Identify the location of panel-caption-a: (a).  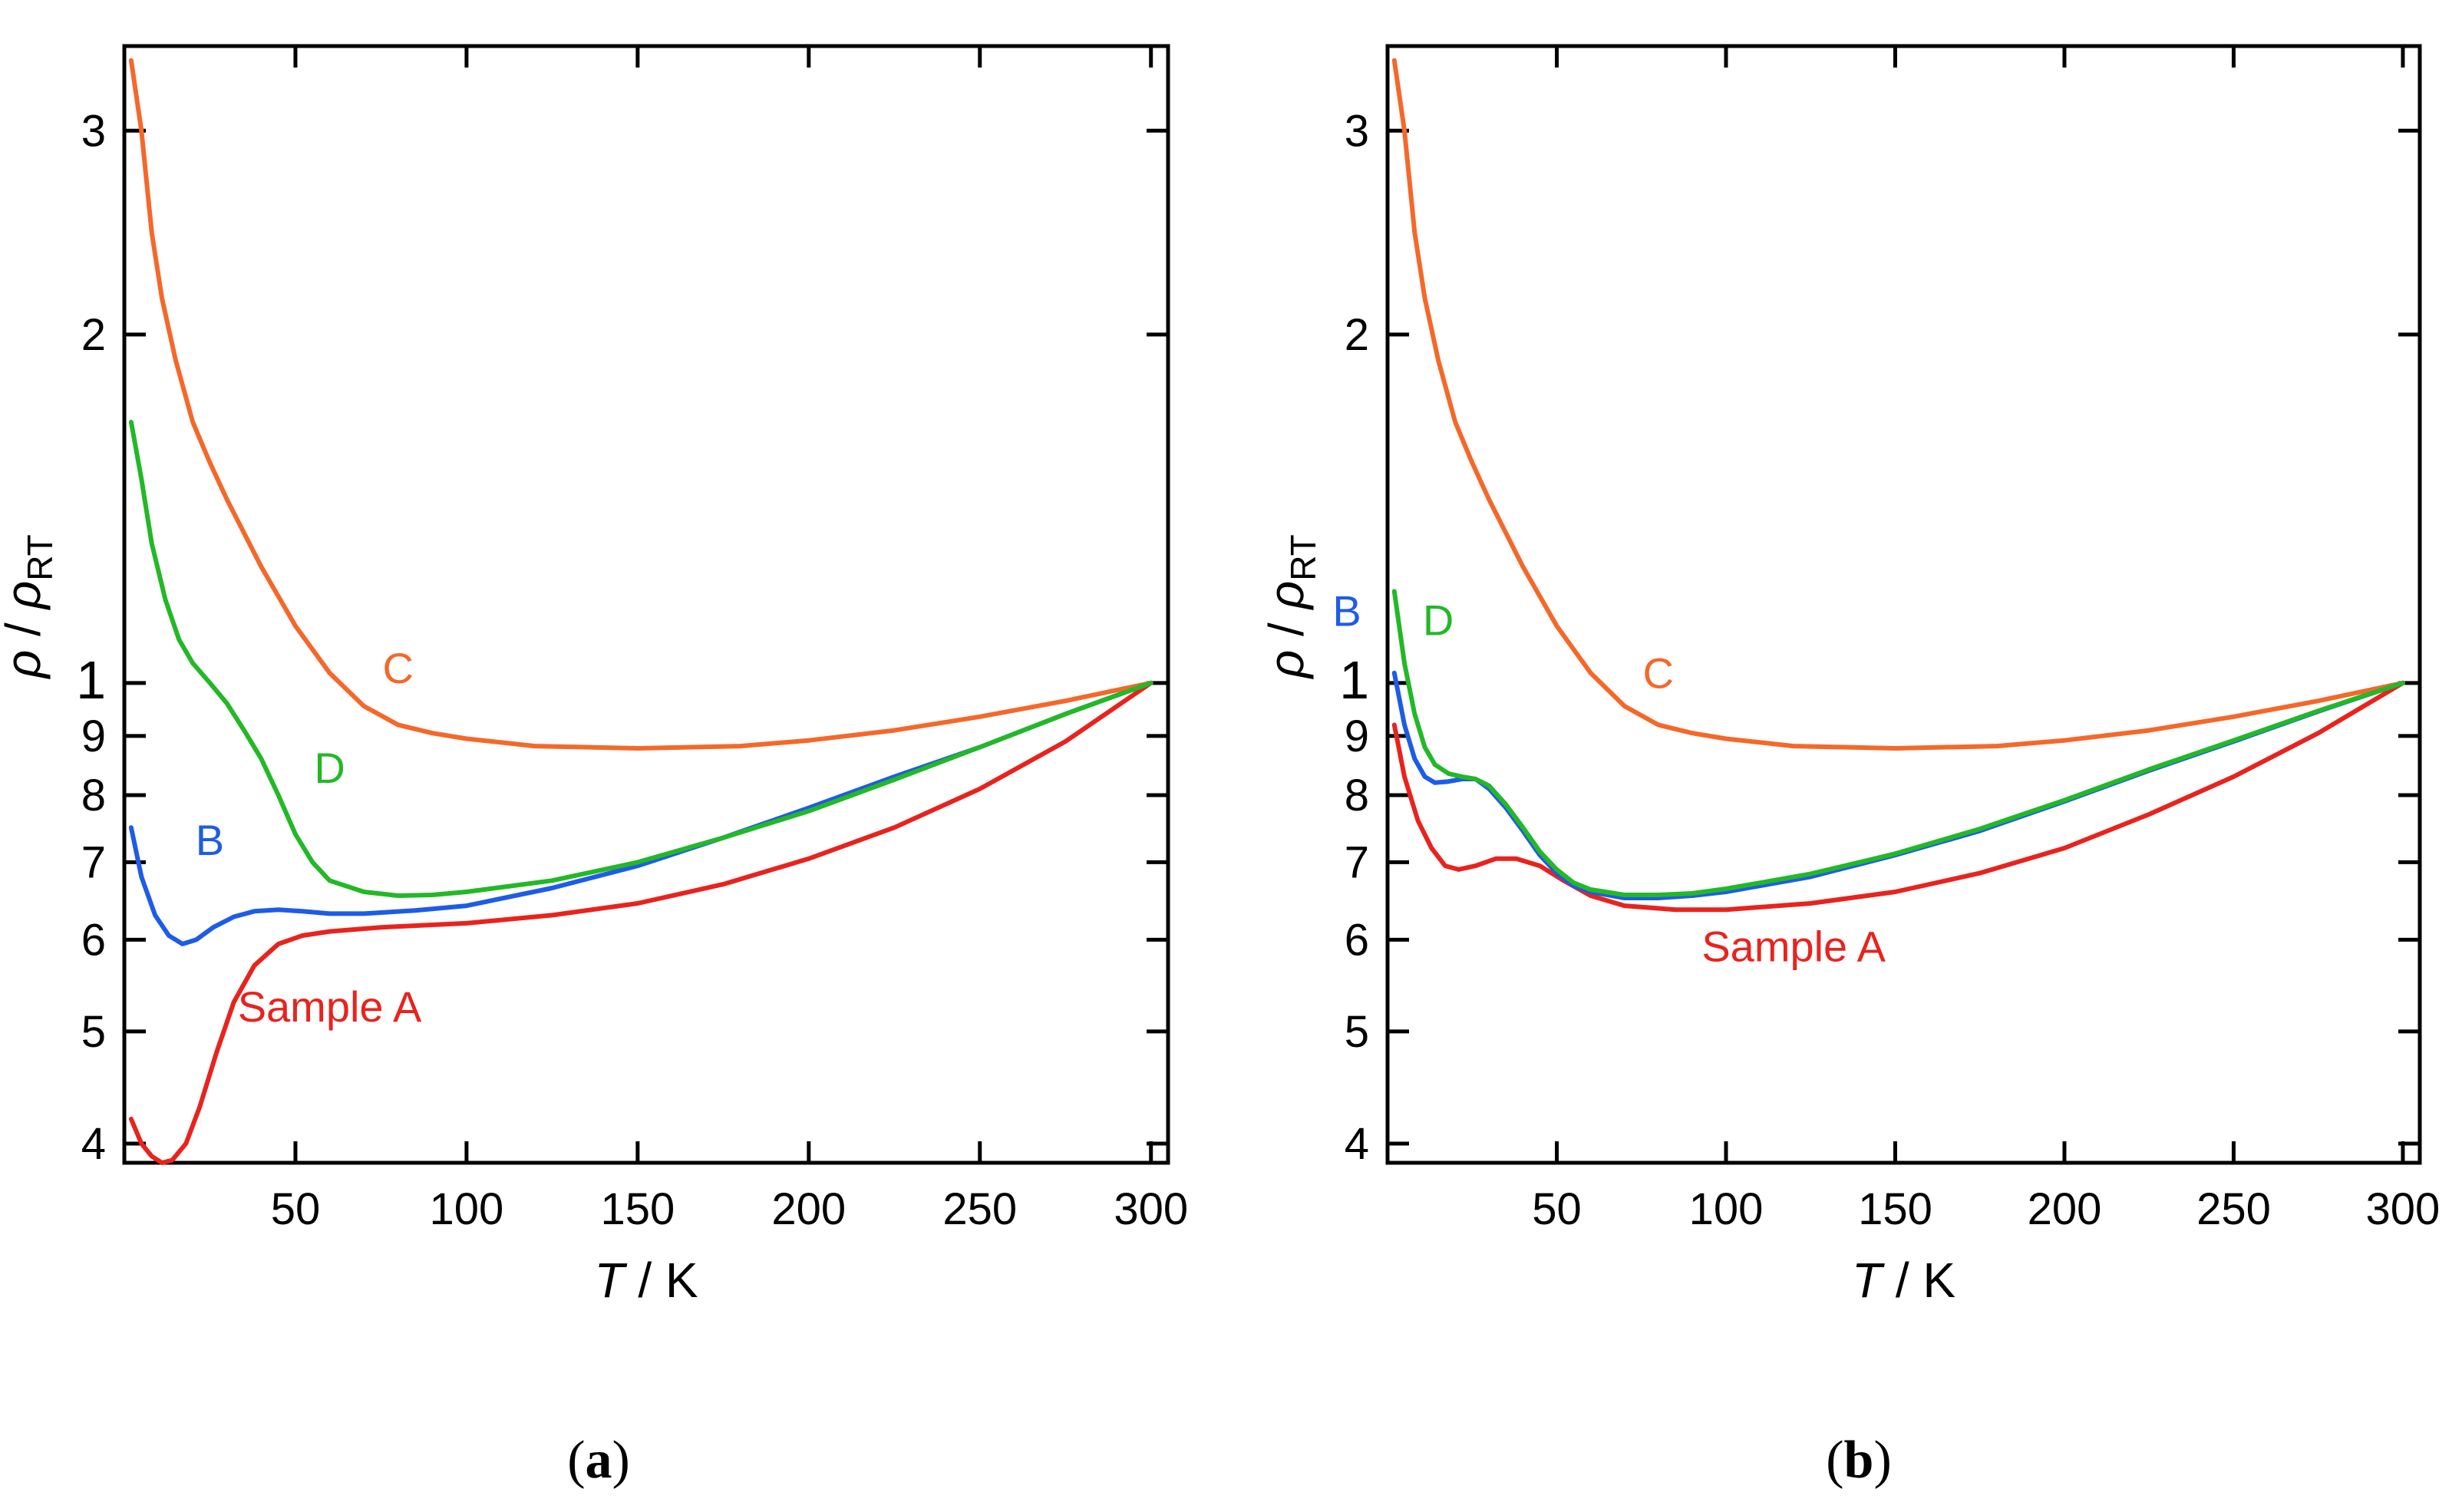
(598, 1461).